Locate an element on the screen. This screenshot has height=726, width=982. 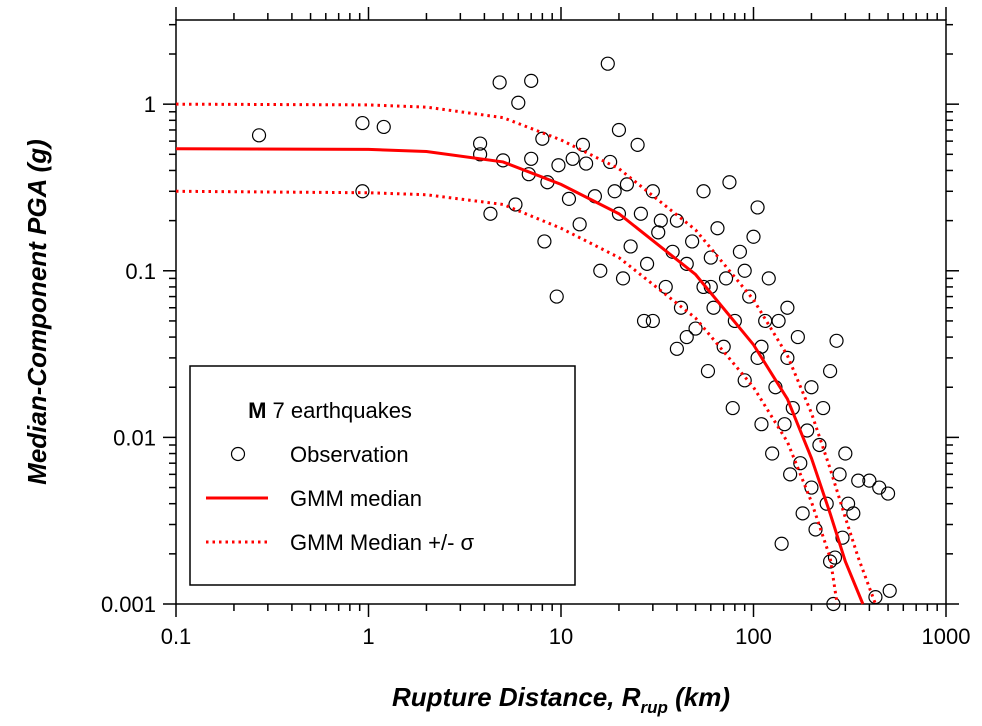
x-axis-label-subscript: rup is located at coordinates (653, 707).